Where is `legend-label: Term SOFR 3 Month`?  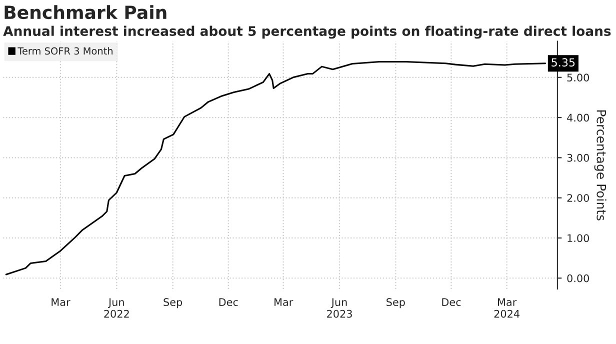 legend-label: Term SOFR 3 Month is located at coordinates (65, 51).